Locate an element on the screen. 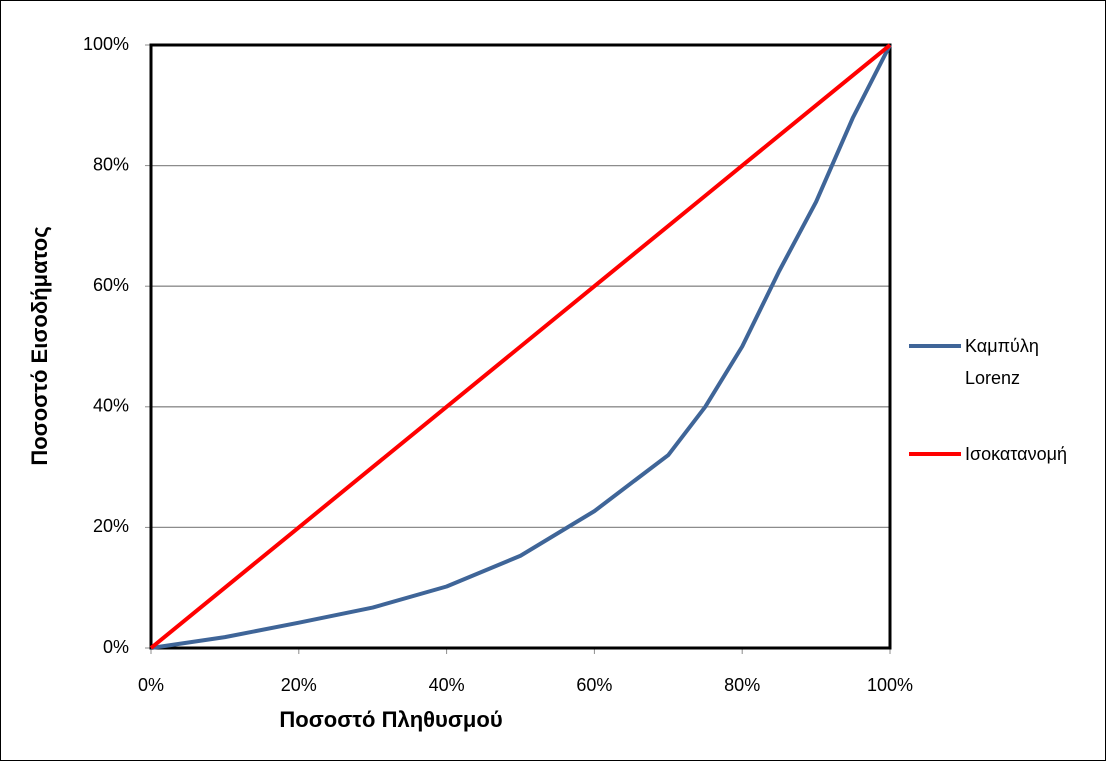  legend-label: Καμπύλη Lorenz is located at coordinates (1002, 362).